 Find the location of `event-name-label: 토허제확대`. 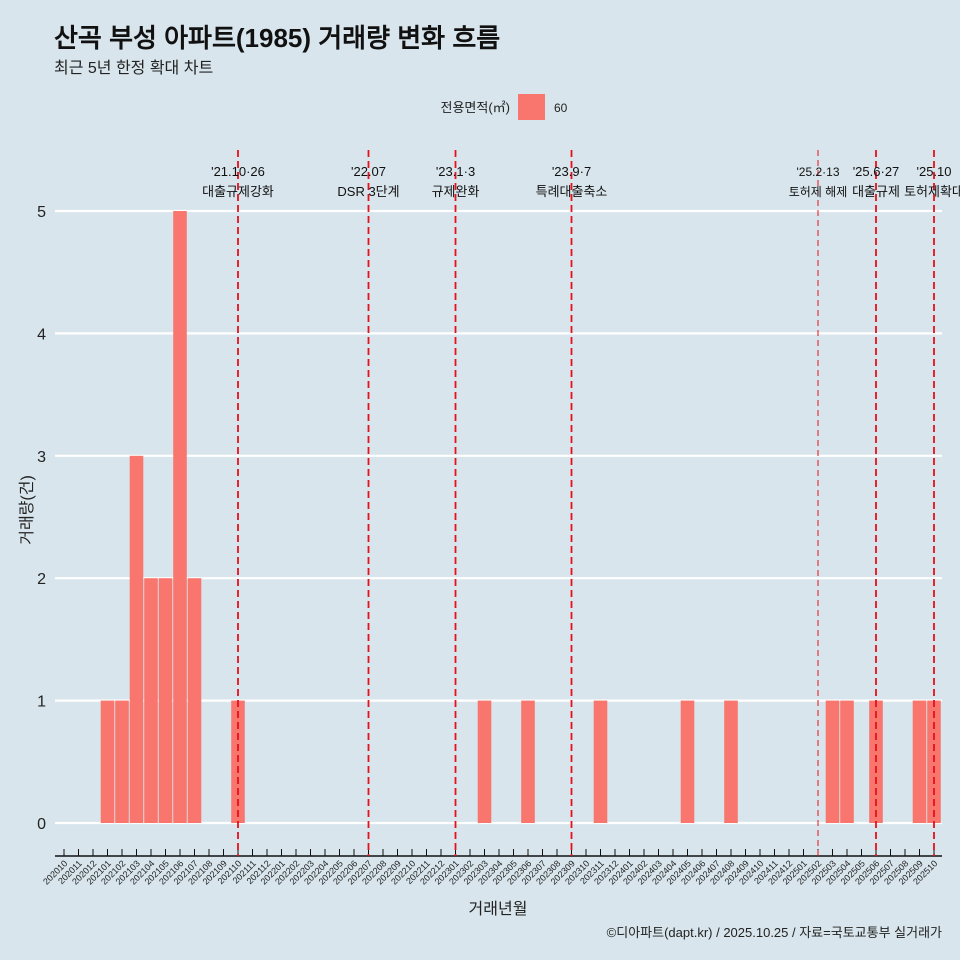

event-name-label: 토허제확대 is located at coordinates (932, 191).